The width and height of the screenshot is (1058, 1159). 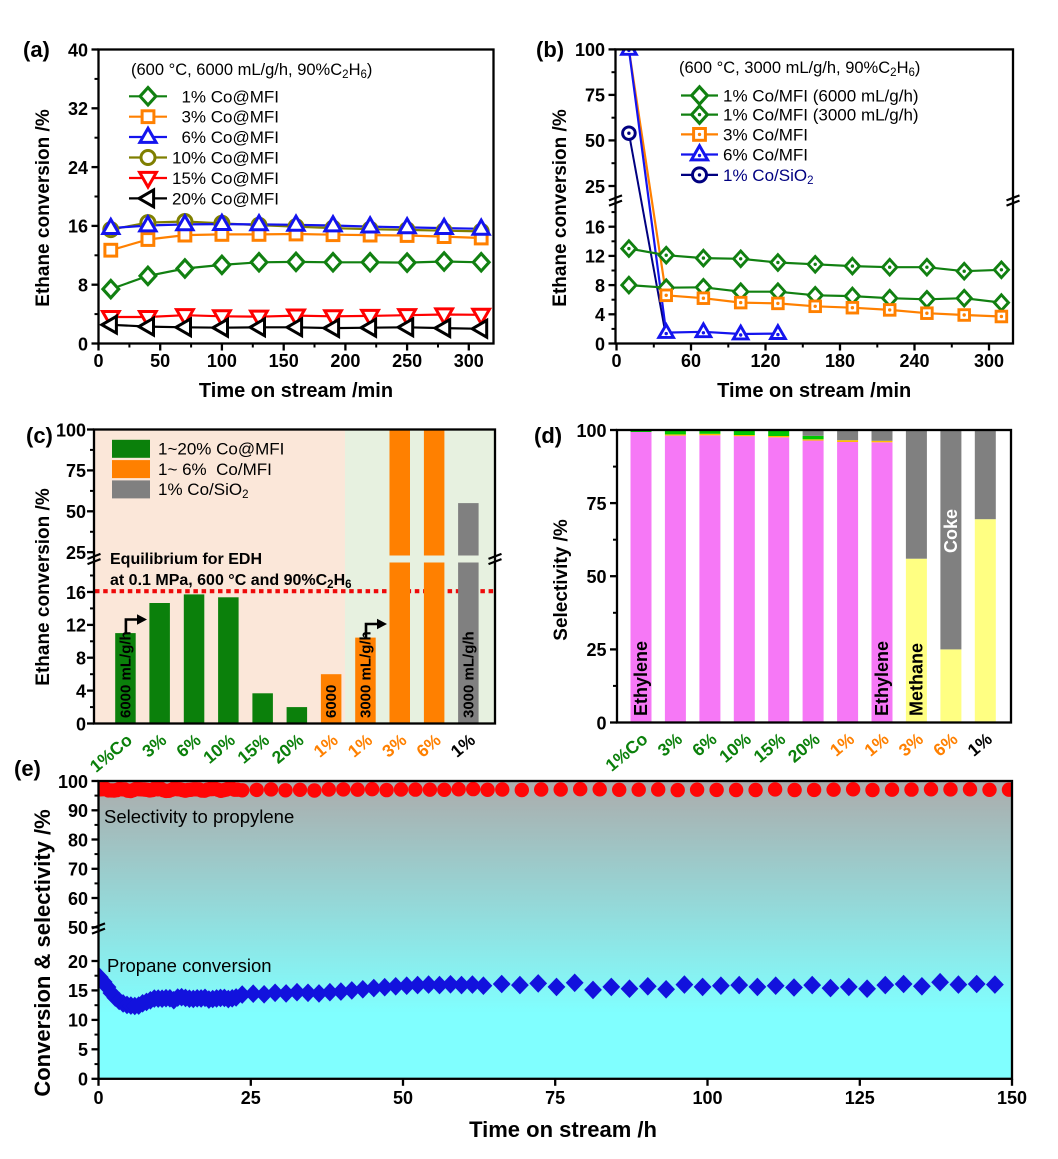 I want to click on svg-text: (a), so click(x=36, y=49).